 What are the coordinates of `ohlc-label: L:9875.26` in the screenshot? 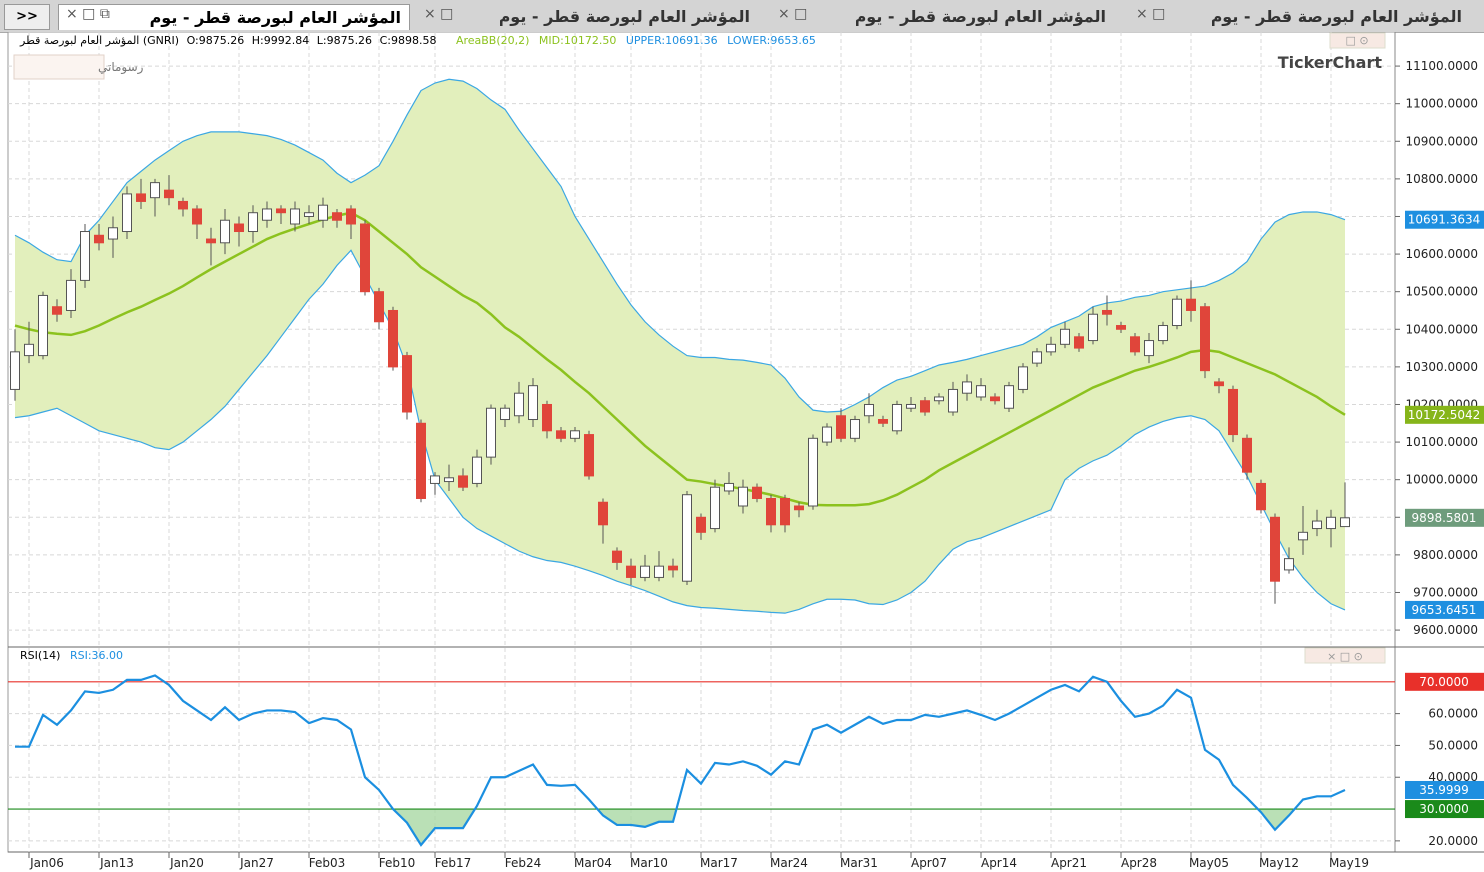 It's located at (344, 40).